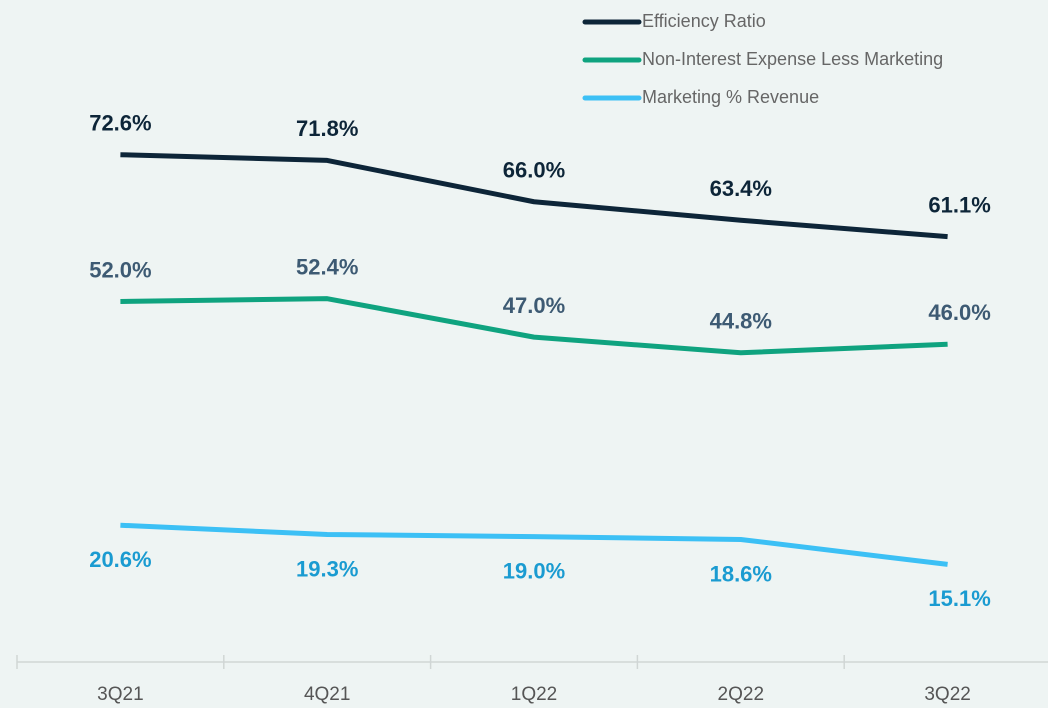 The image size is (1048, 708). Describe the element at coordinates (741, 321) in the screenshot. I see `data-label: 44.8%` at that location.